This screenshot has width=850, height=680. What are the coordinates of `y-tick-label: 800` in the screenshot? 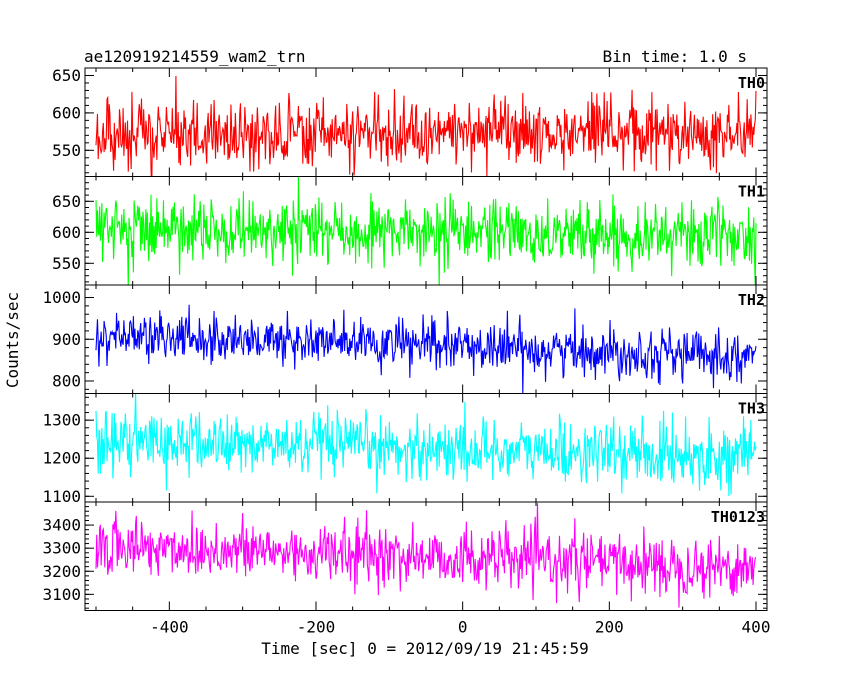 It's located at (66, 380).